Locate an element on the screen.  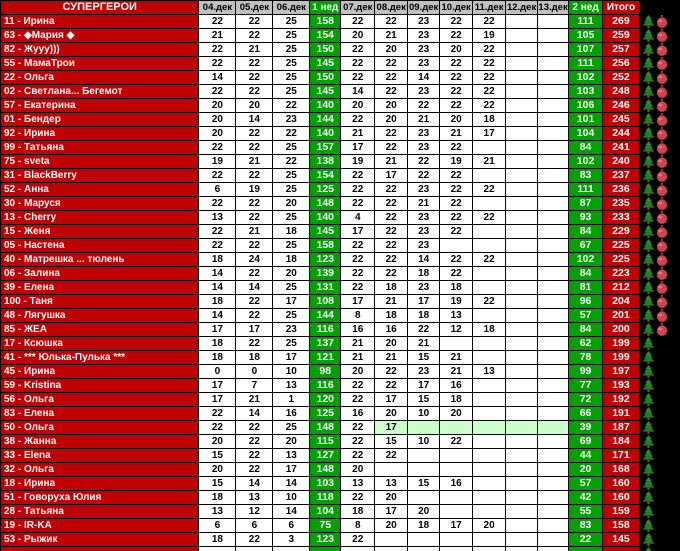
total-cell: 240 is located at coordinates (621, 161).